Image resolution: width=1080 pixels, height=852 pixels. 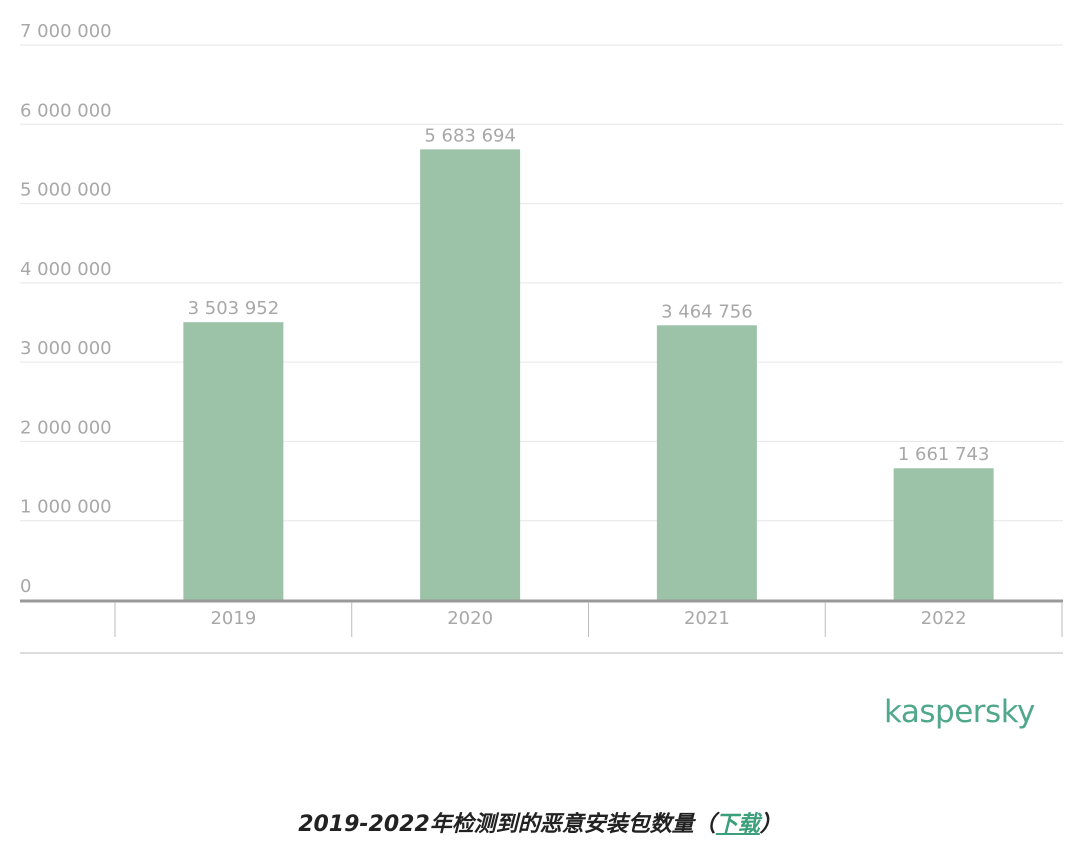 I want to click on x-tick-label: 2021, so click(x=707, y=618).